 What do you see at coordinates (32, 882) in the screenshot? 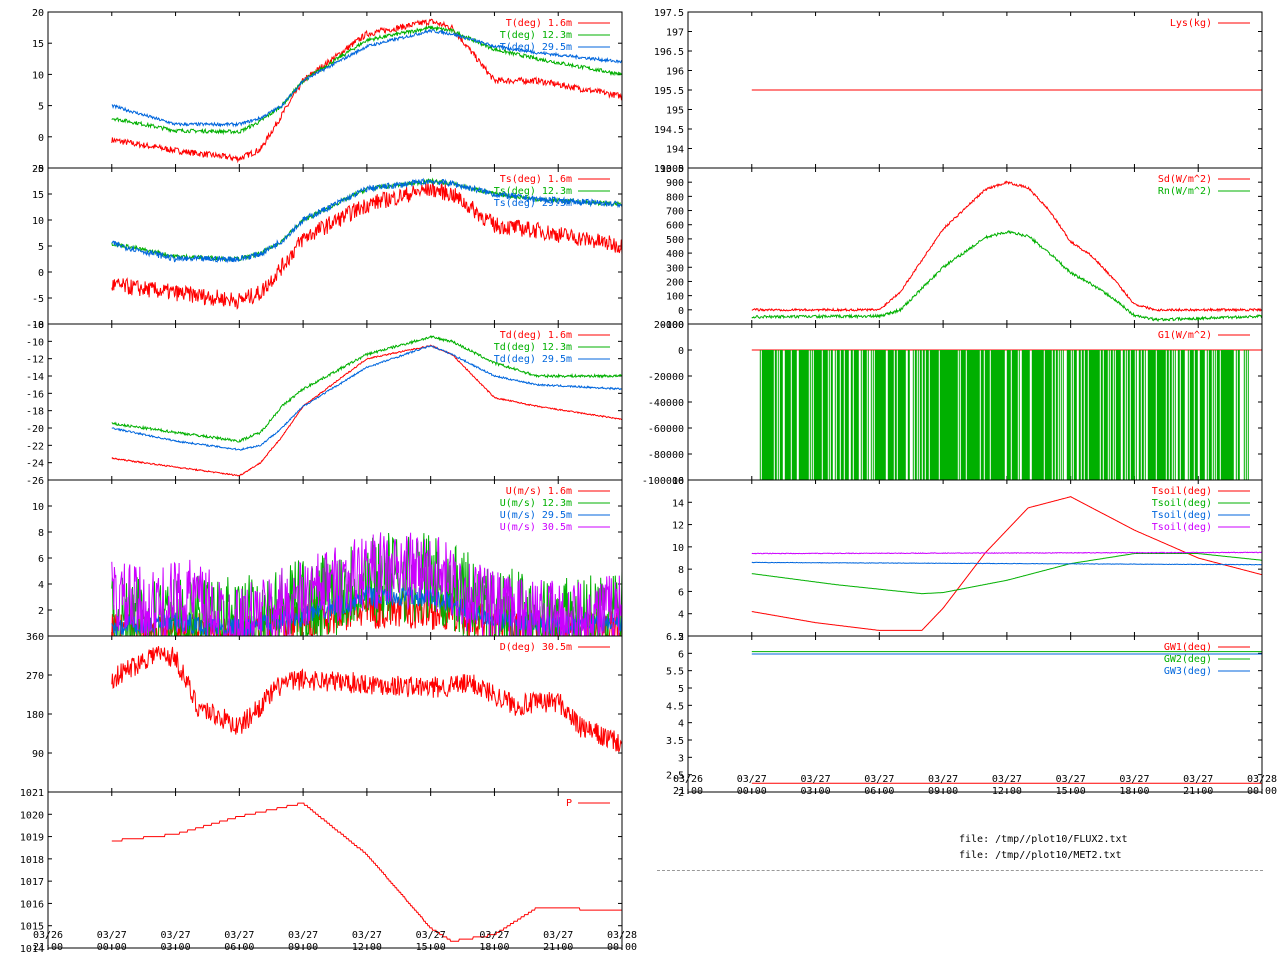
I see `y-tick-label: 1017` at bounding box center [32, 882].